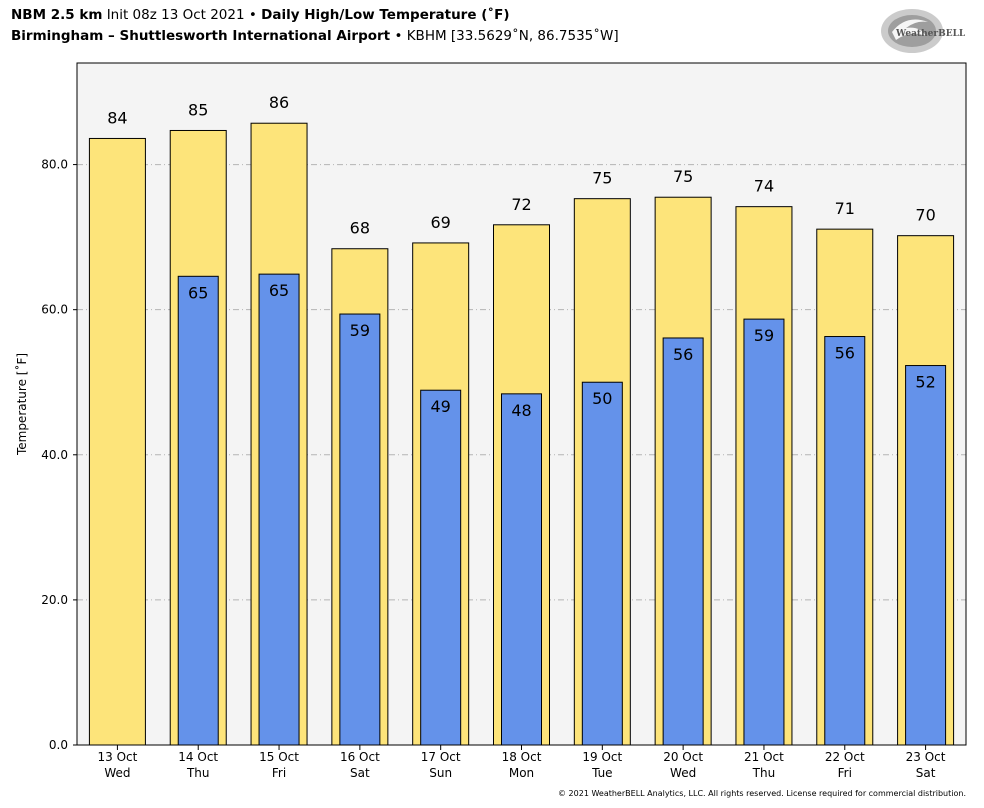 The width and height of the screenshot is (984, 808). I want to click on low-temp-label: 49, so click(441, 406).